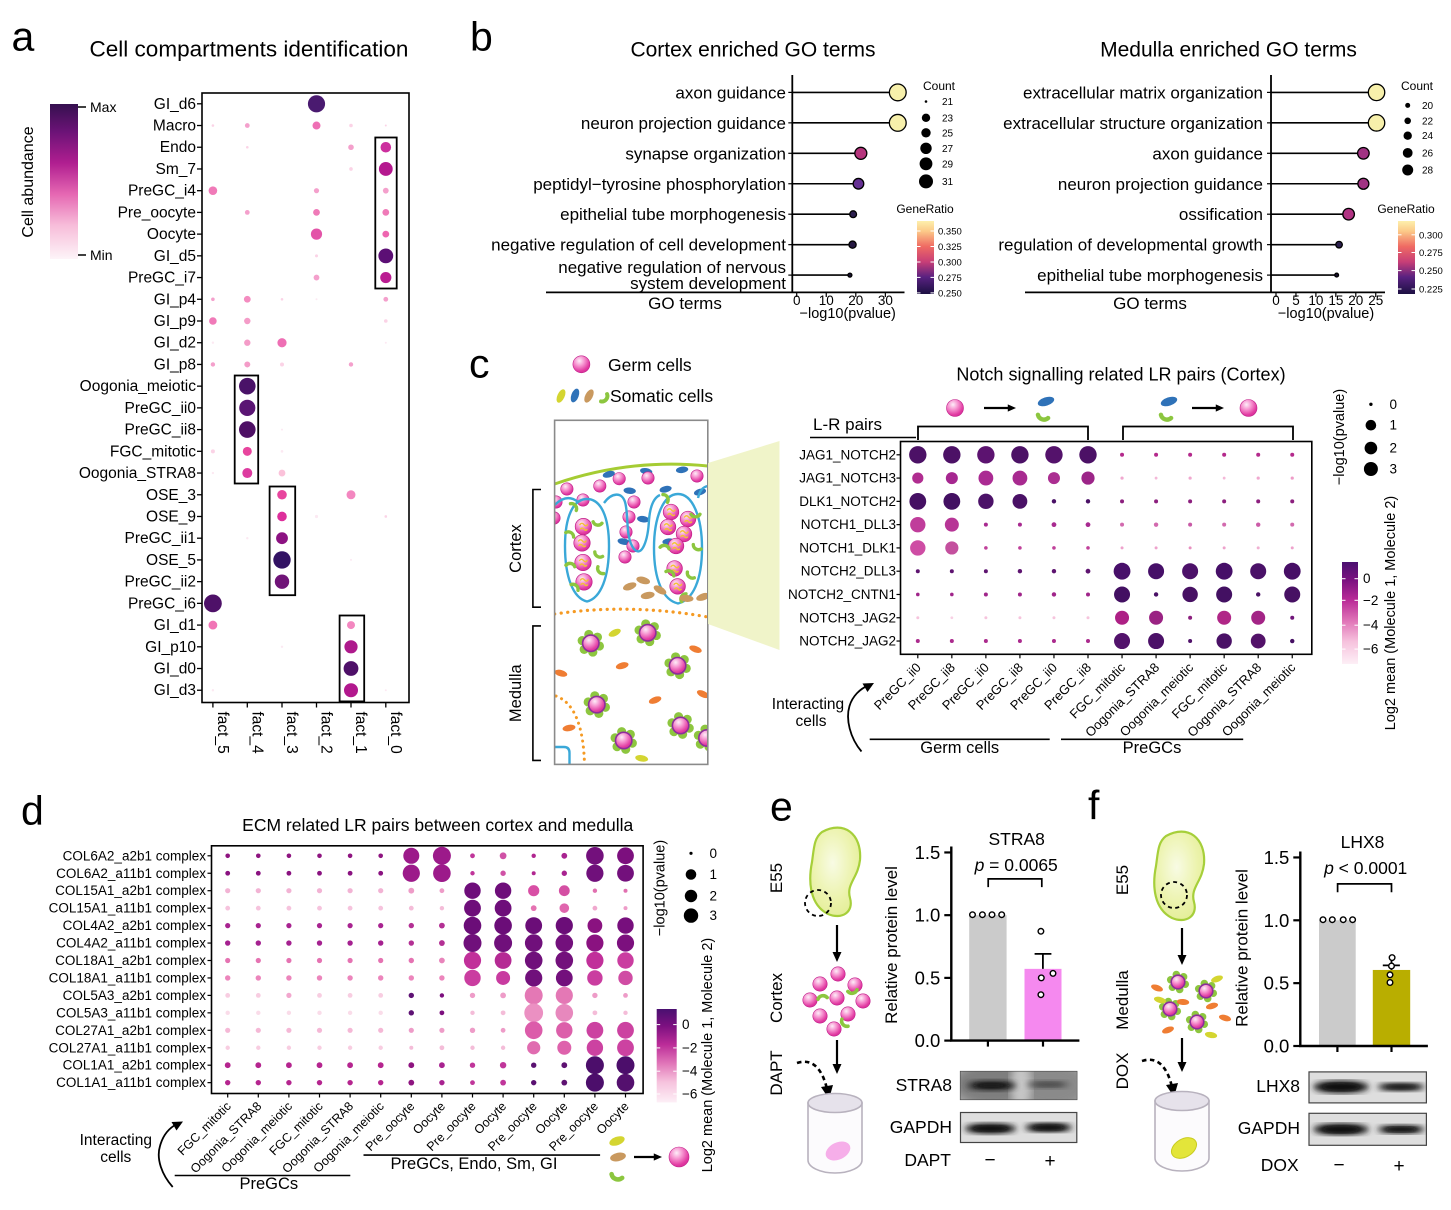 The height and width of the screenshot is (1210, 1451). Describe the element at coordinates (1363, 842) in the screenshot. I see `svg-text: LHX8` at that location.